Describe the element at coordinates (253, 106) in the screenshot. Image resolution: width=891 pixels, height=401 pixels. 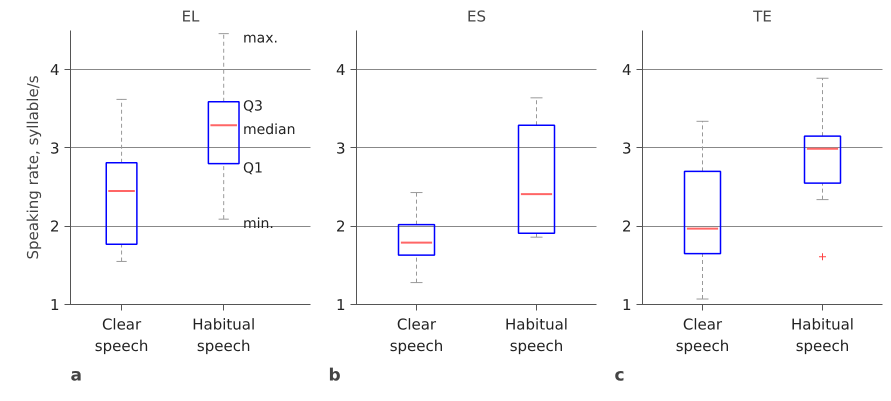
I see `annotation: Q3` at that location.